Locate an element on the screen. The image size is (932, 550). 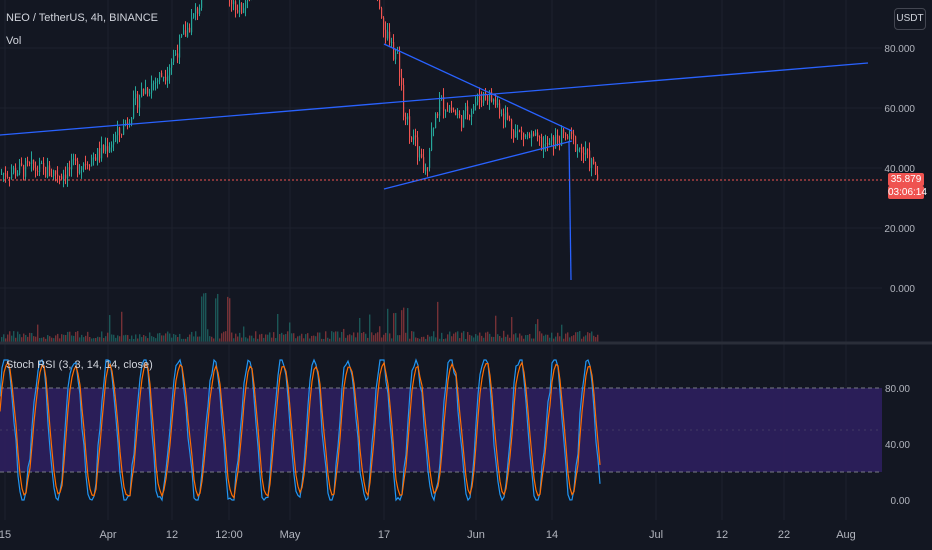
stoch-legend: Stoch RSI (3, 3, 14, 14, close) is located at coordinates (79, 365).